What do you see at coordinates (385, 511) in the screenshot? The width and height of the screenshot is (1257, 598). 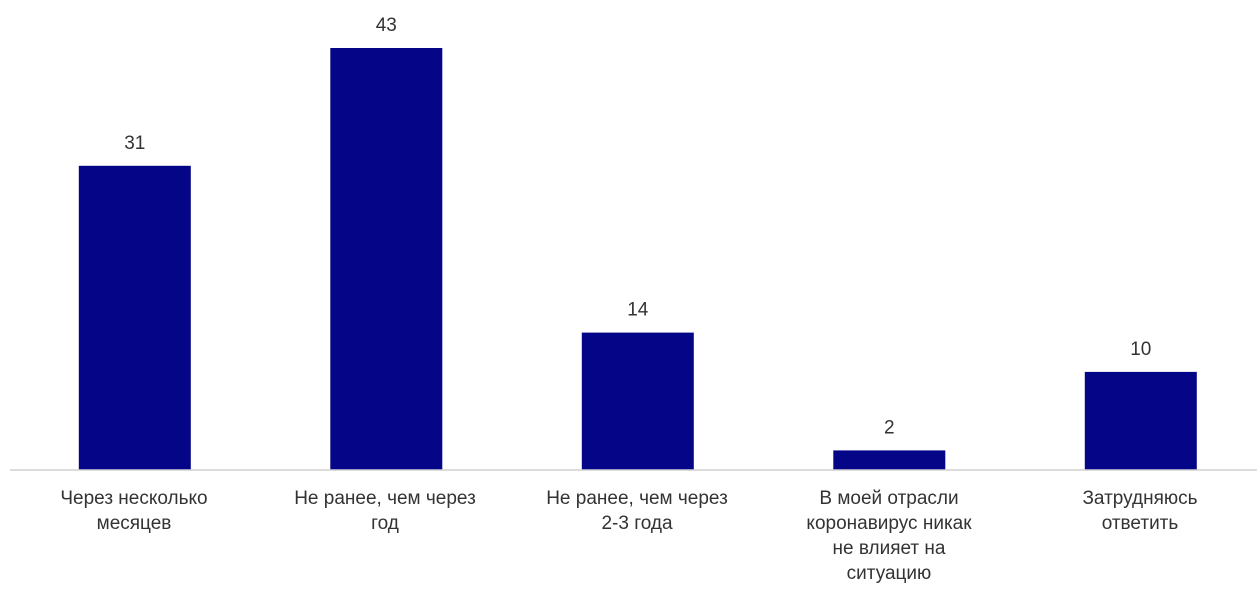 I see `category-label: Не ранее, чем через год` at bounding box center [385, 511].